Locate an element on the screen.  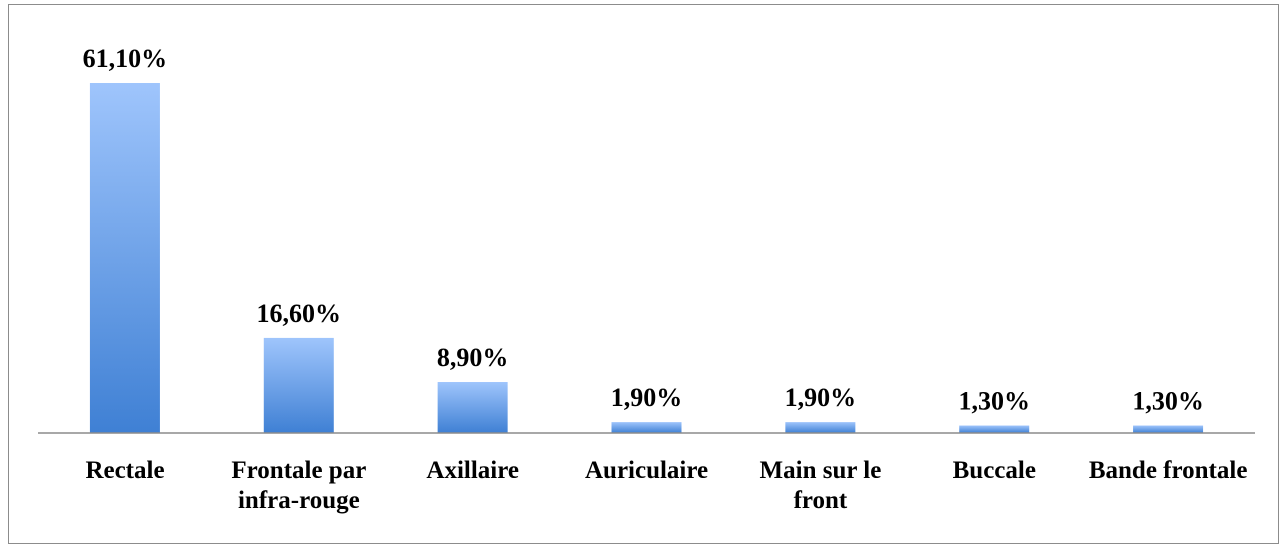
x-tick-label: Bande frontale is located at coordinates (1168, 470).